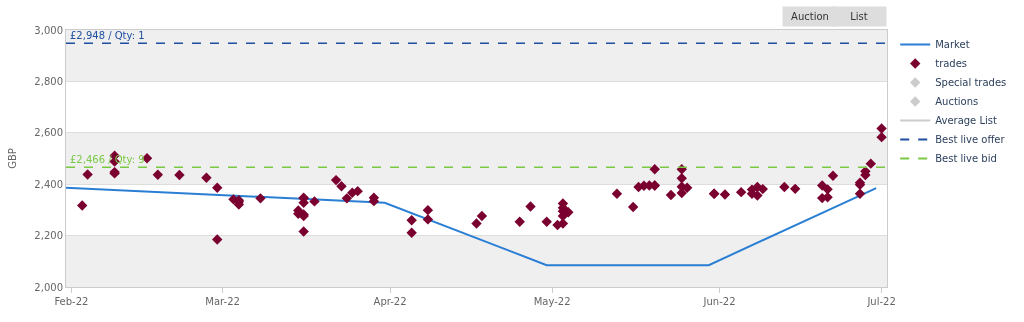 The image size is (1024, 322). I want to click on ref-line-label: £2,948 / Qty: 1, so click(107, 35).